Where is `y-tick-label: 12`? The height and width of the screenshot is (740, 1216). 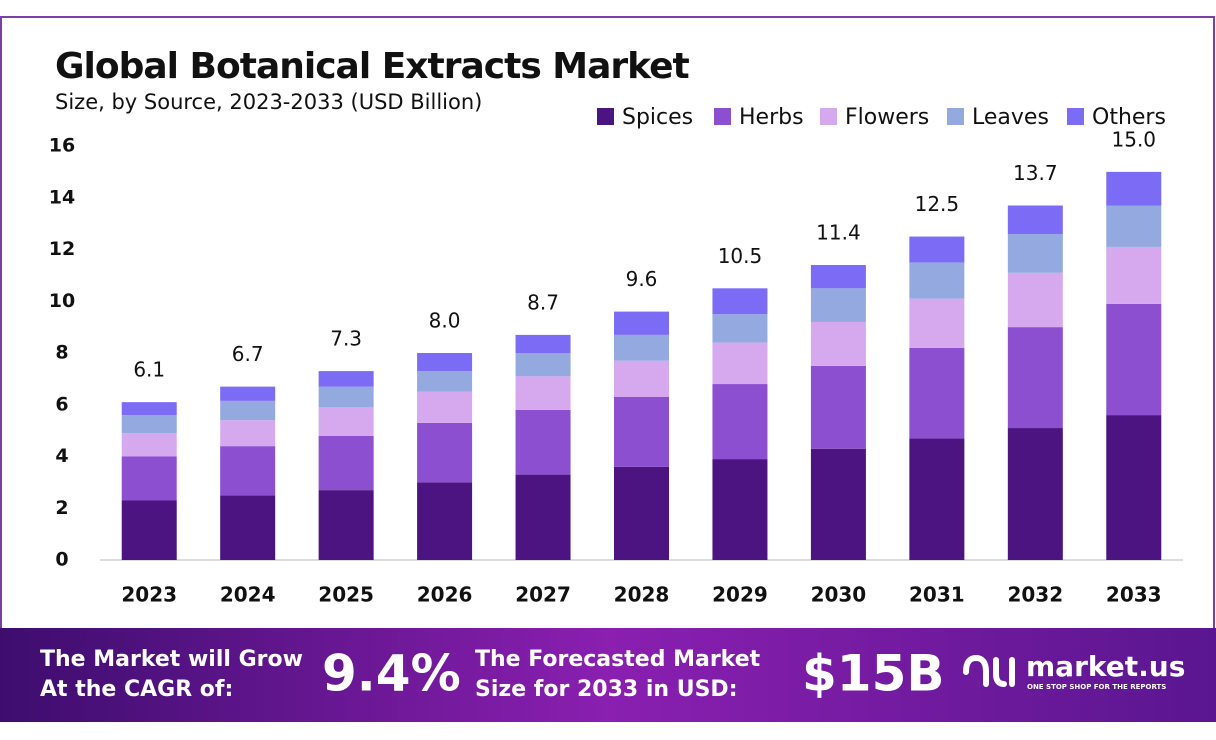 y-tick-label: 12 is located at coordinates (62, 249).